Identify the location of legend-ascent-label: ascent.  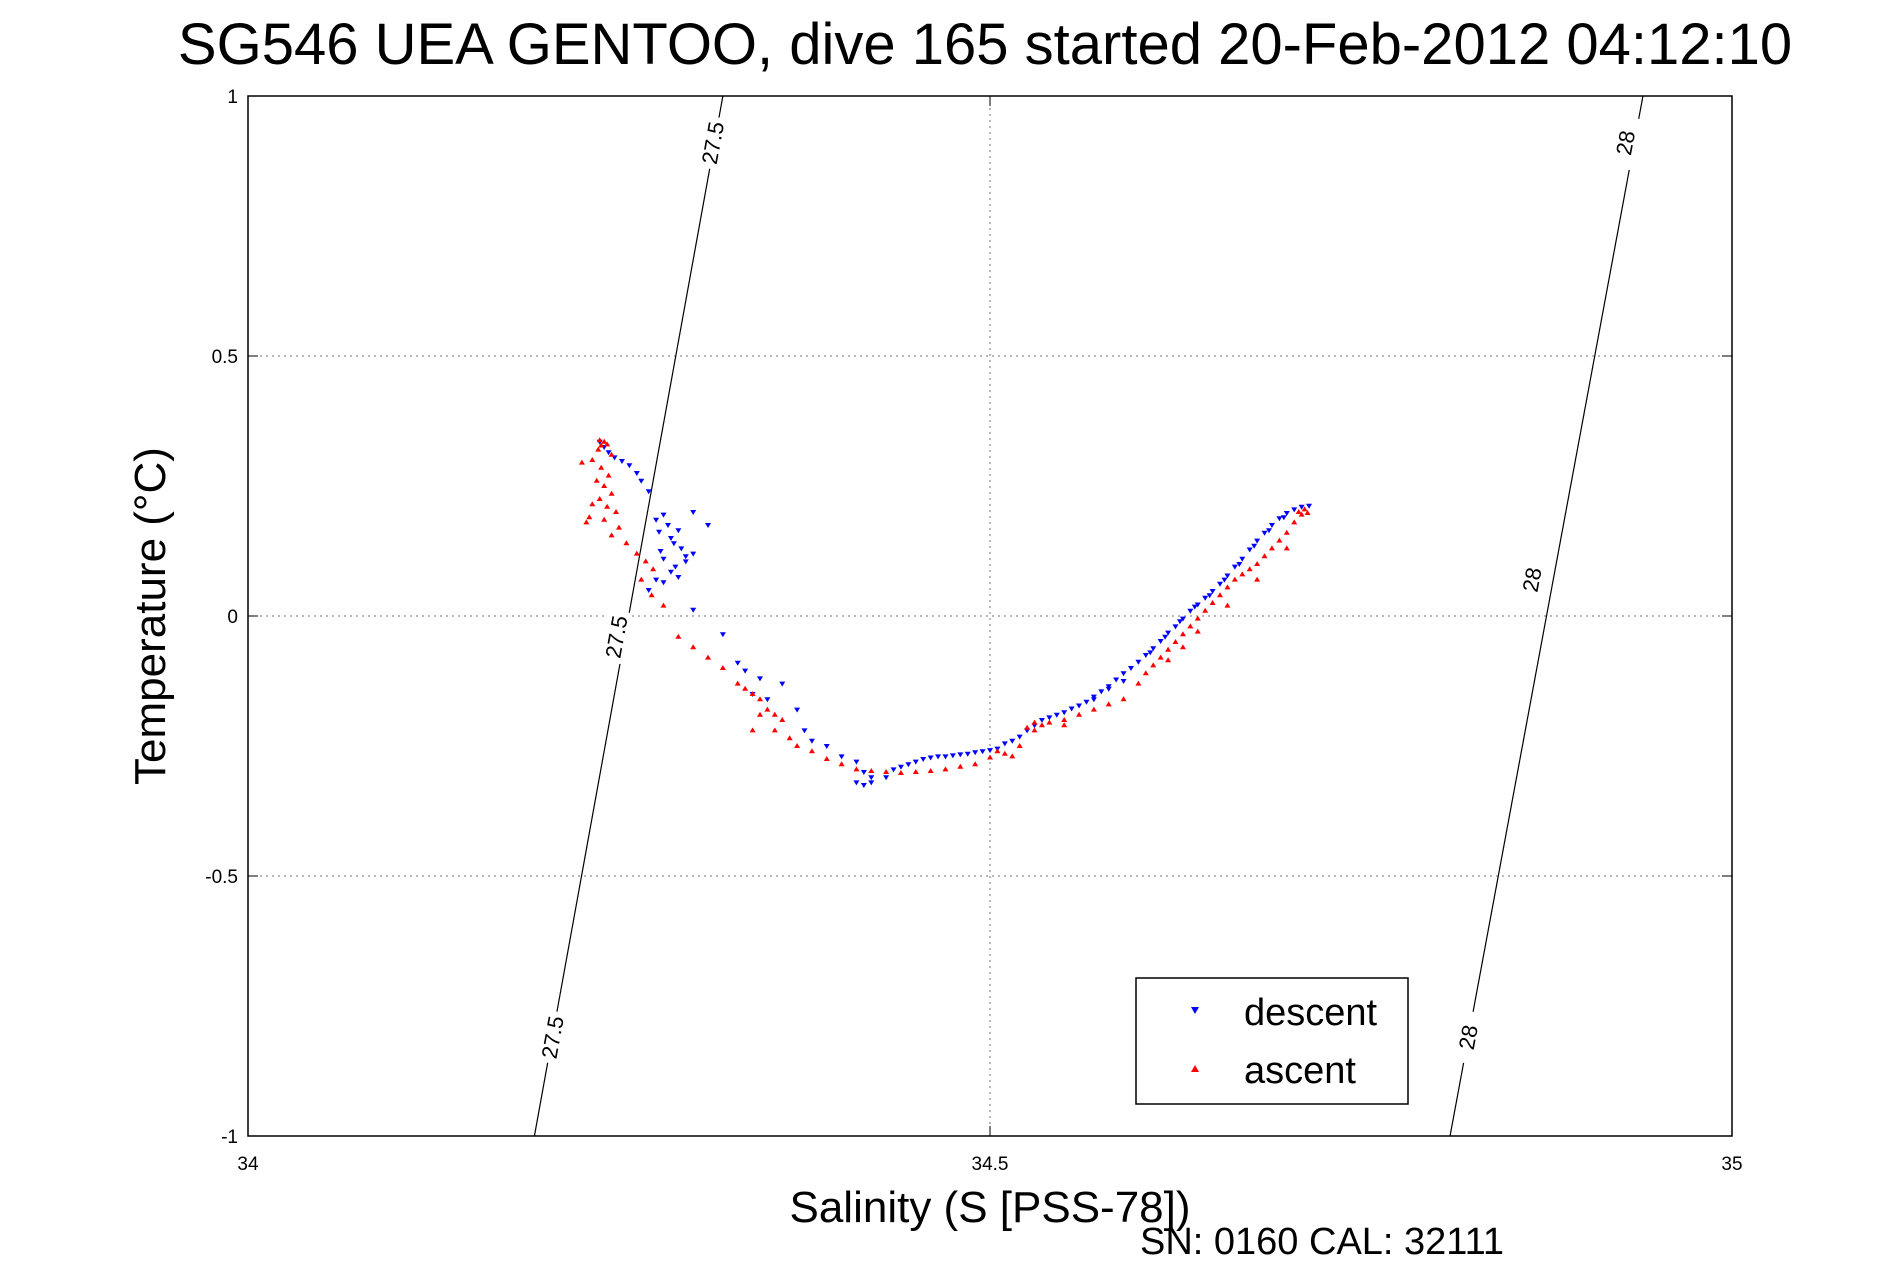
(1300, 1071).